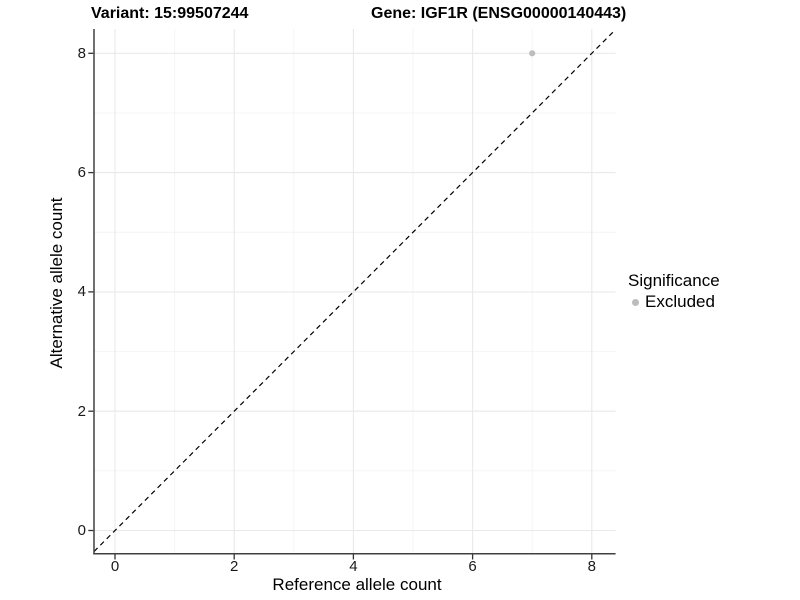  Describe the element at coordinates (170, 13) in the screenshot. I see `variant-title: Variant: 15:99507244` at that location.